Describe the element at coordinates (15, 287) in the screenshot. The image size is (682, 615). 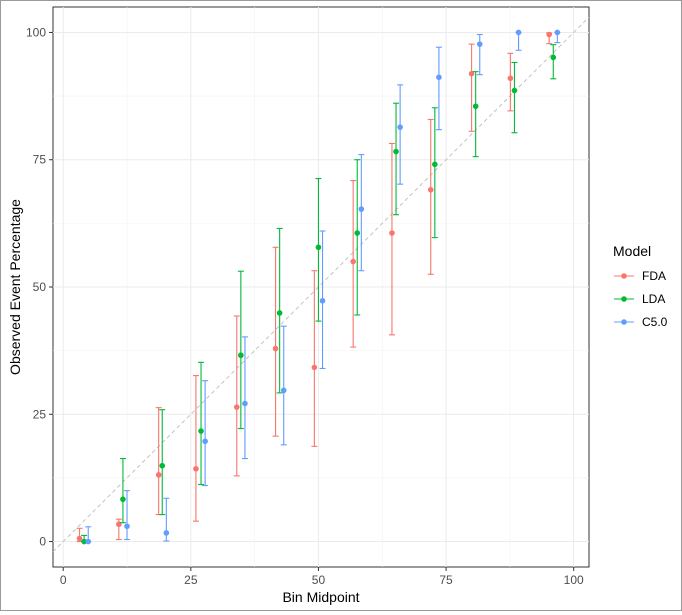
I see `y-axis-title: Observed Event Percentage` at that location.